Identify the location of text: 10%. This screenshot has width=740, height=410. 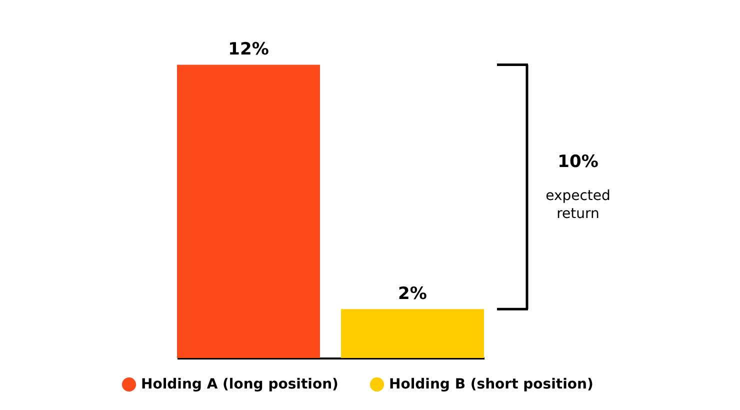
(578, 162).